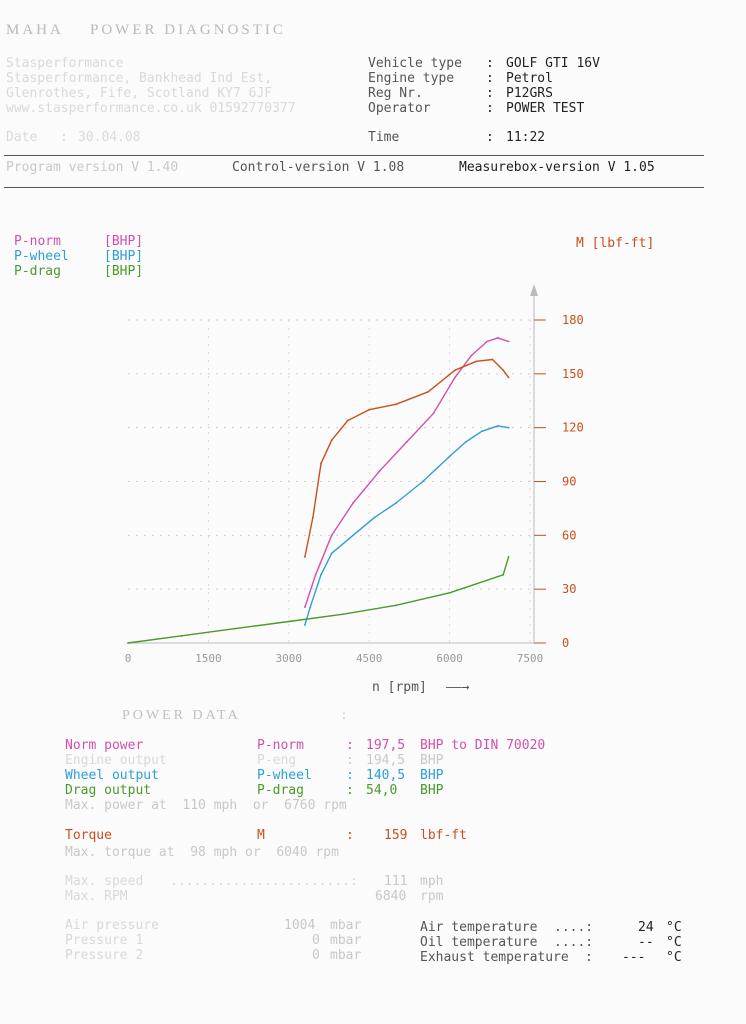  Describe the element at coordinates (139, 93) in the screenshot. I see `company-line-3: Glenrothes, Fife, Scotland KY7 6JF` at that location.